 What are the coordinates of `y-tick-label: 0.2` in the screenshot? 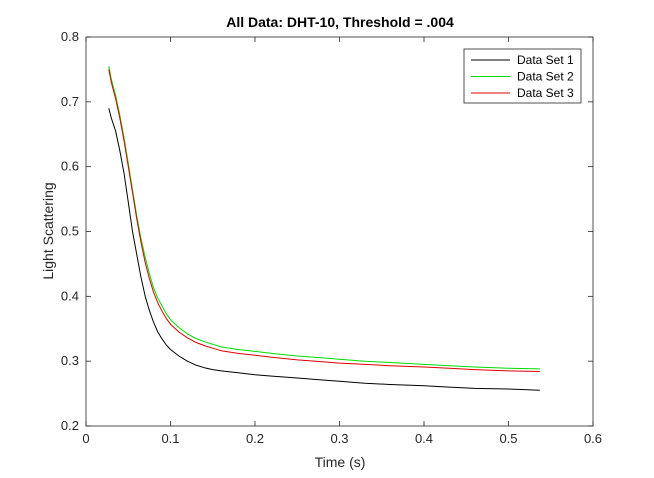 It's located at (70, 425).